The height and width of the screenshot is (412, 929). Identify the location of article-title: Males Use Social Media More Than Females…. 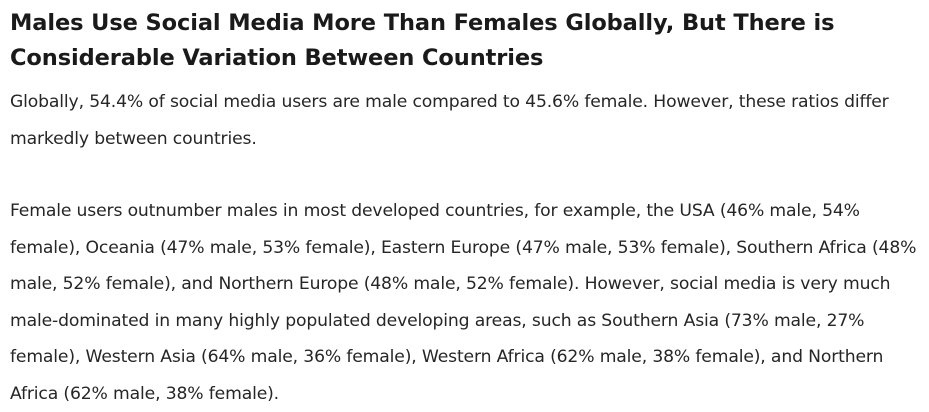
(422, 40).